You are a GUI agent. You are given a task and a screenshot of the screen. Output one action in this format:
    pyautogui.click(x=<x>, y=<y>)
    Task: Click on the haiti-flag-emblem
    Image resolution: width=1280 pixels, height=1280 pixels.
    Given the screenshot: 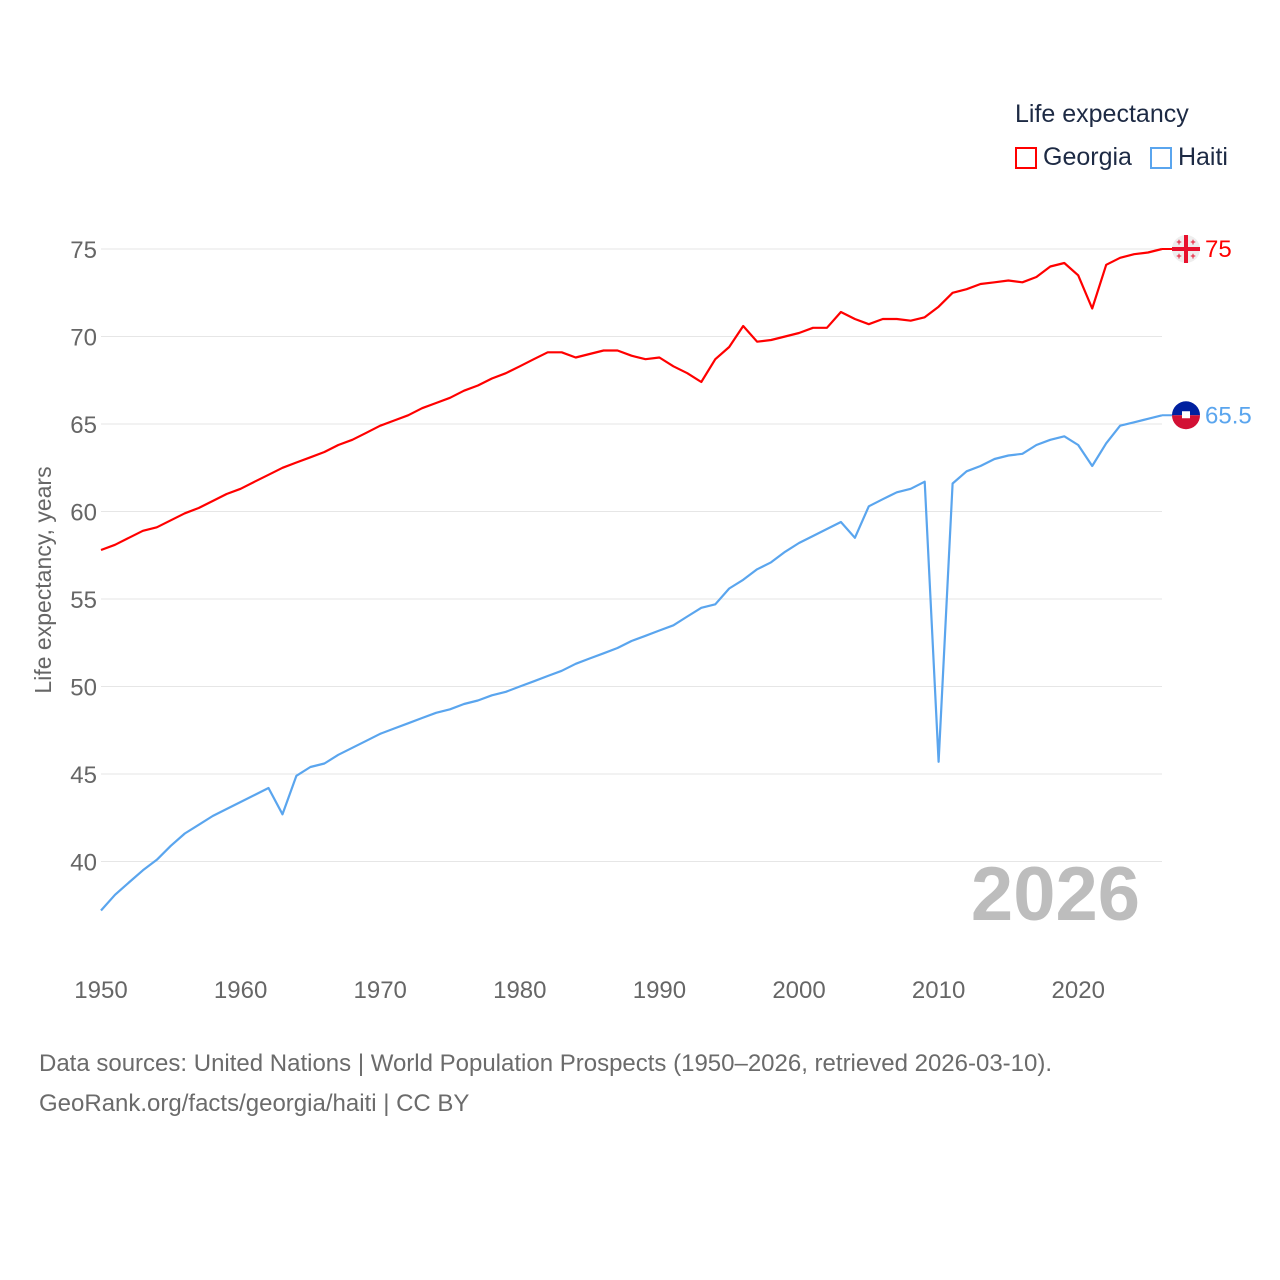 What is the action you would take?
    pyautogui.click(x=1186, y=415)
    